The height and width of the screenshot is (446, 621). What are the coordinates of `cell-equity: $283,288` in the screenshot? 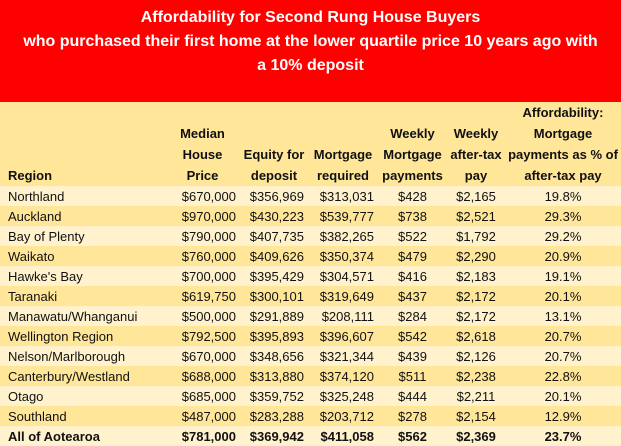 It's located at (276, 416).